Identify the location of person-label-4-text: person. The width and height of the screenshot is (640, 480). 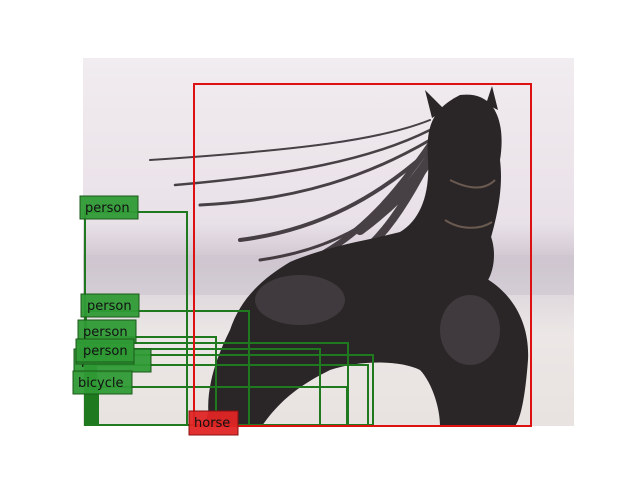
(105, 351).